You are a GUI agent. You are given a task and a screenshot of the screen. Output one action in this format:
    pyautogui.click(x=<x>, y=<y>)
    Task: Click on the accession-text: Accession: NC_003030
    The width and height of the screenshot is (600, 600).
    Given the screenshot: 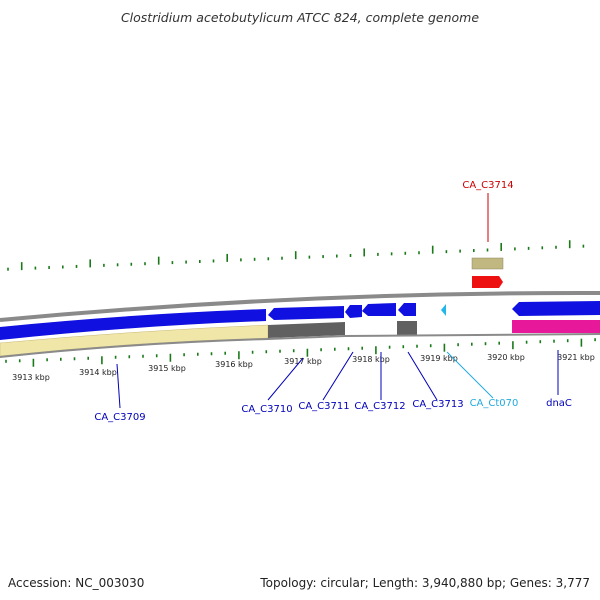 What is the action you would take?
    pyautogui.click(x=76, y=583)
    